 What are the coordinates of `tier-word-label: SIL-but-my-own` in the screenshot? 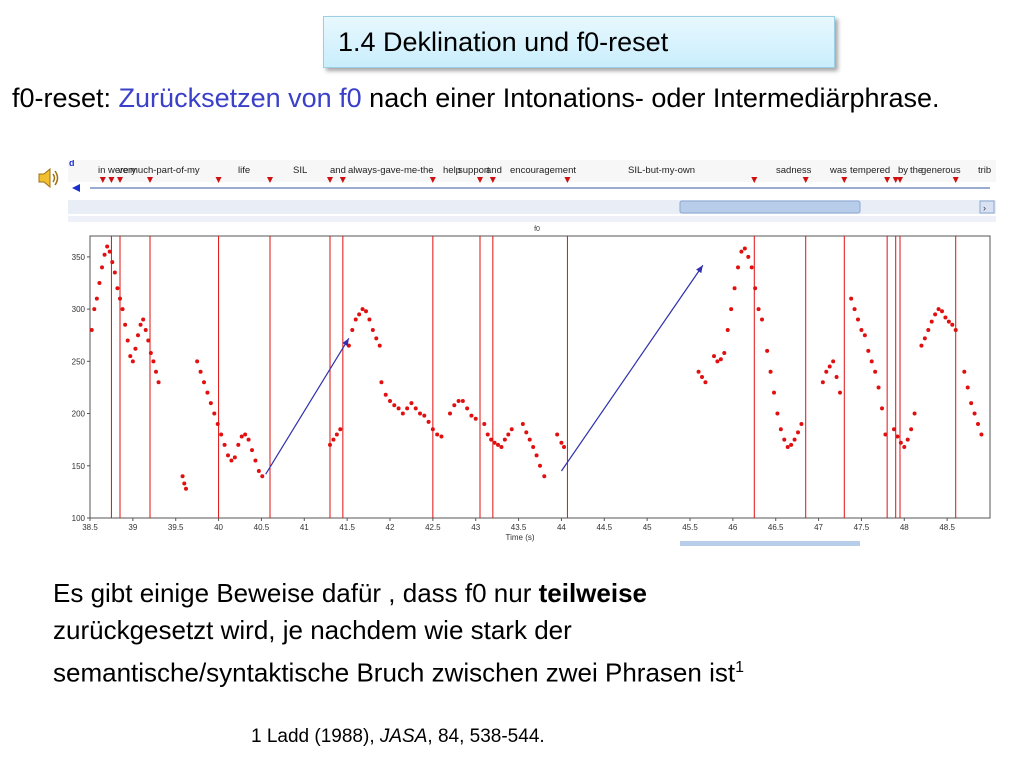 It's located at (661, 170).